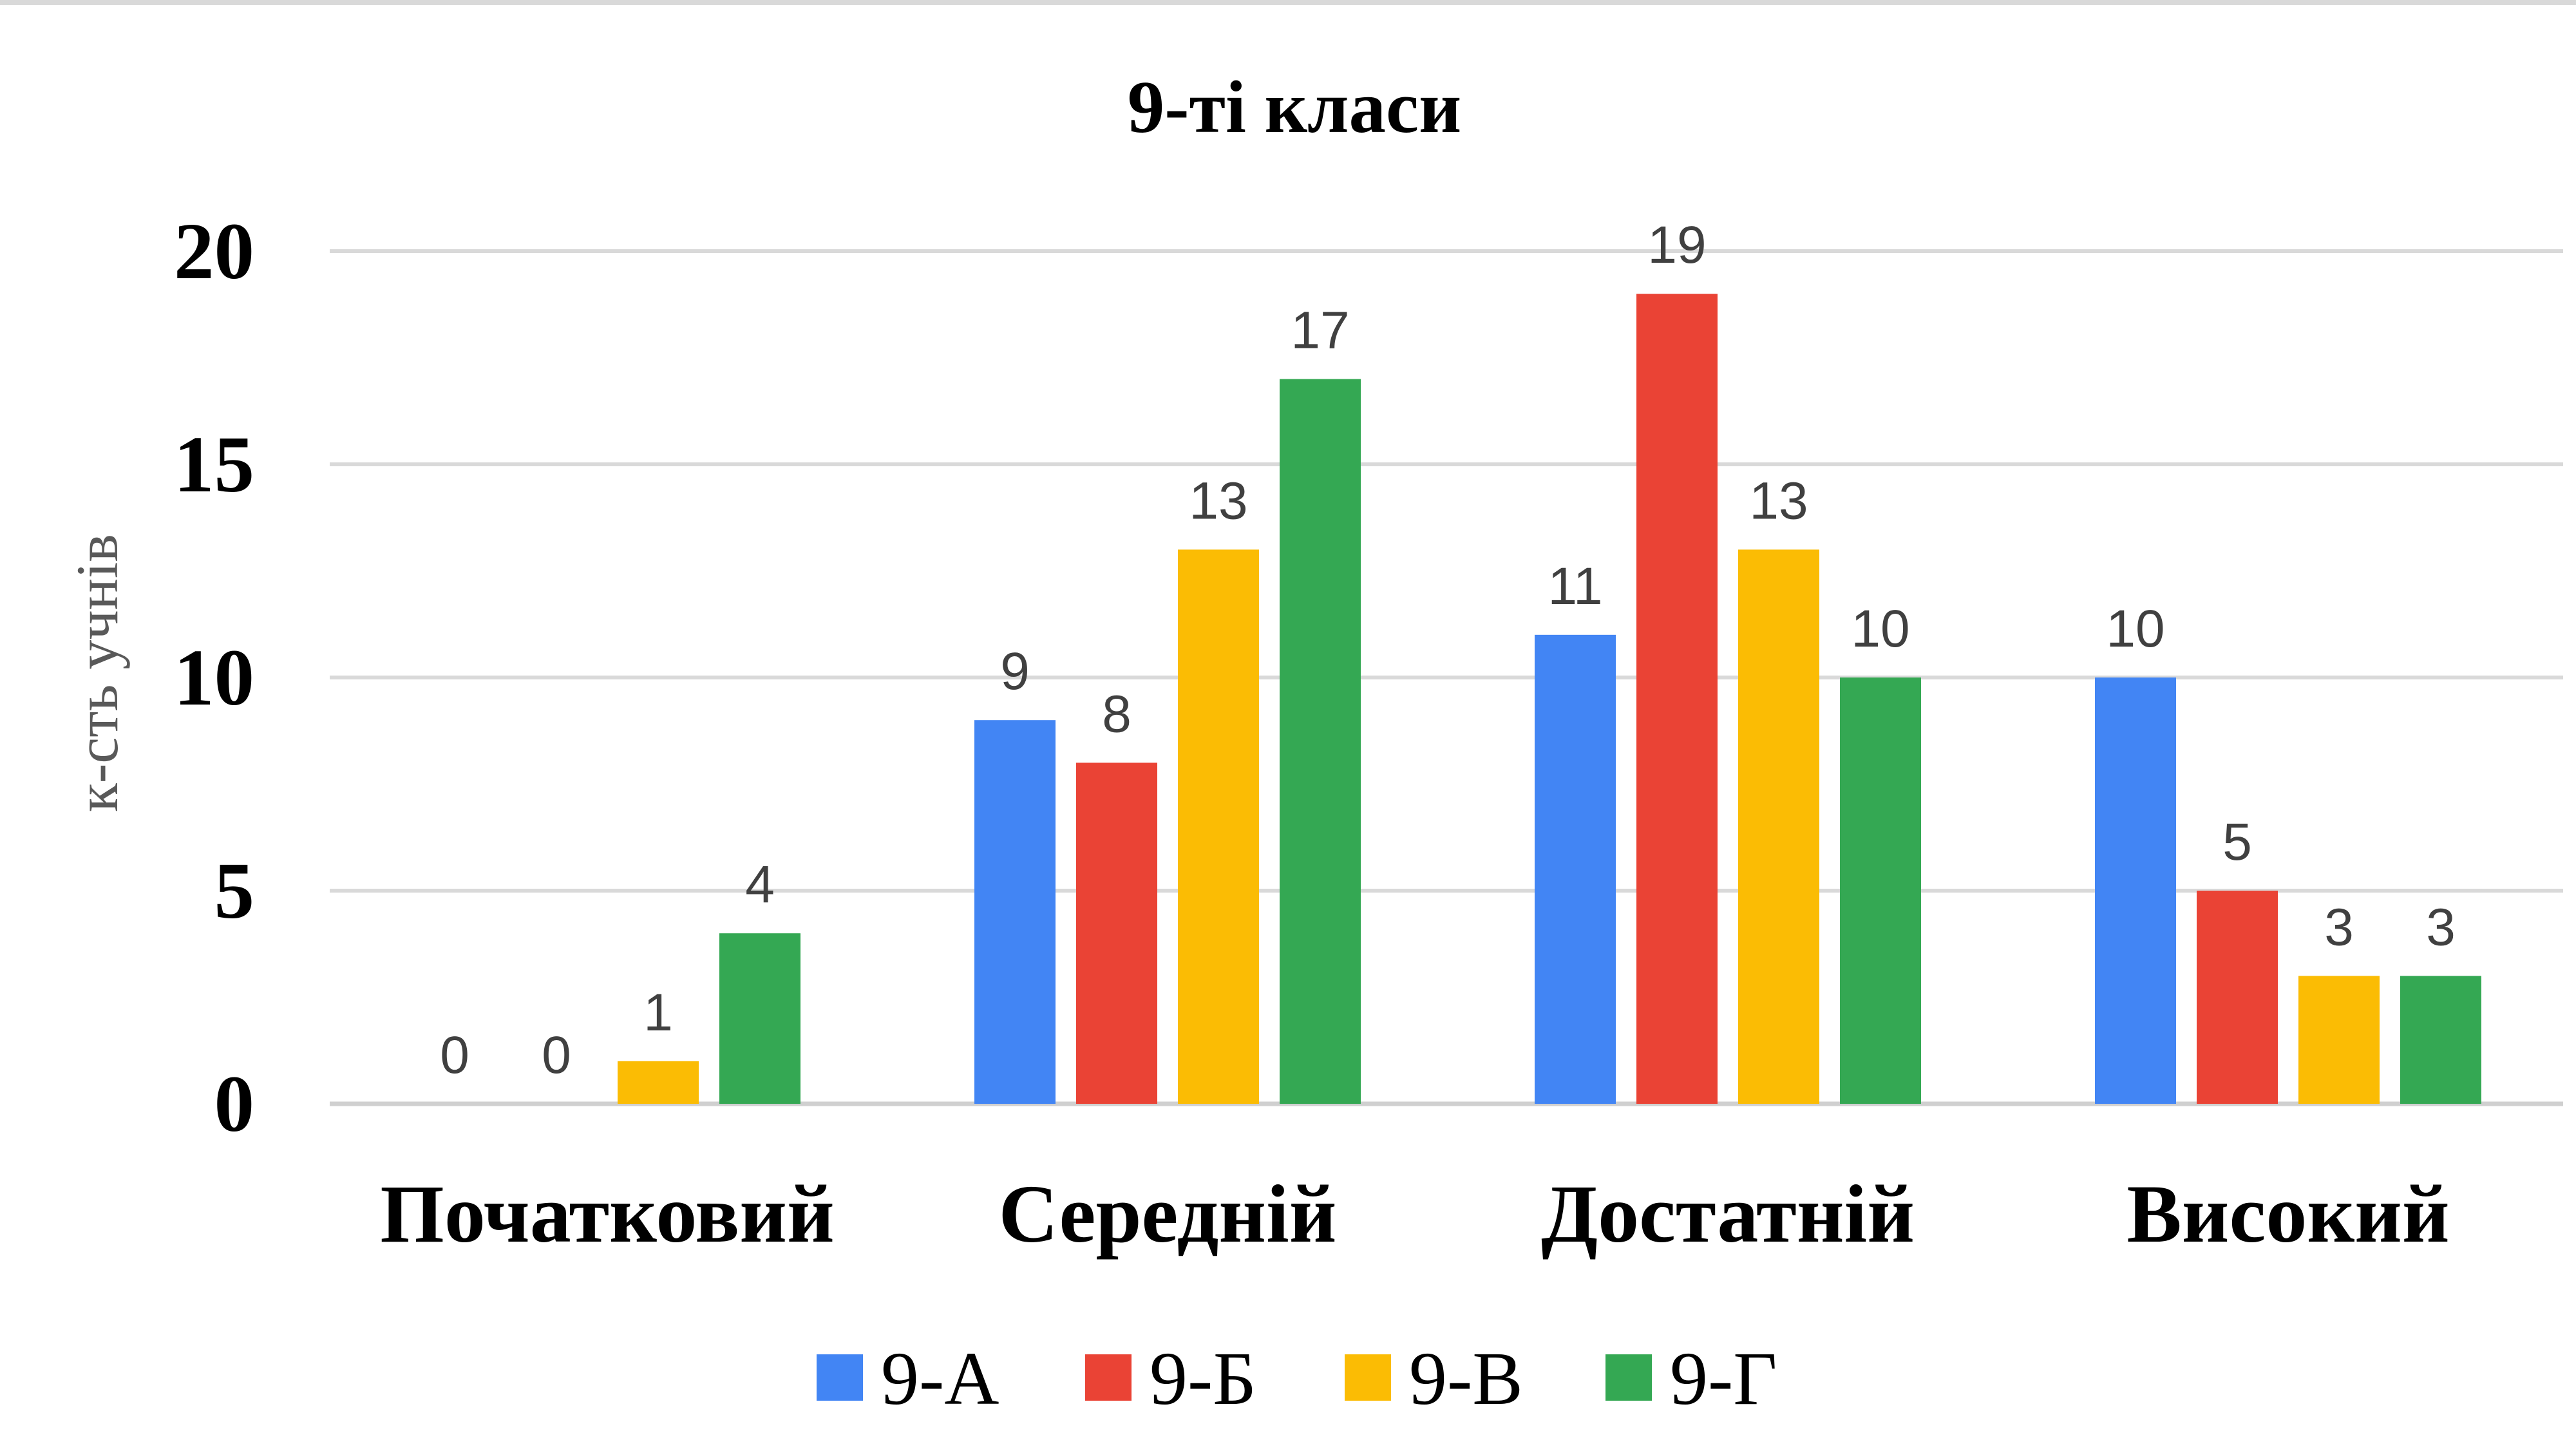 This screenshot has height=1449, width=2576. Describe the element at coordinates (658, 1012) in the screenshot. I see `data-label: 1` at that location.